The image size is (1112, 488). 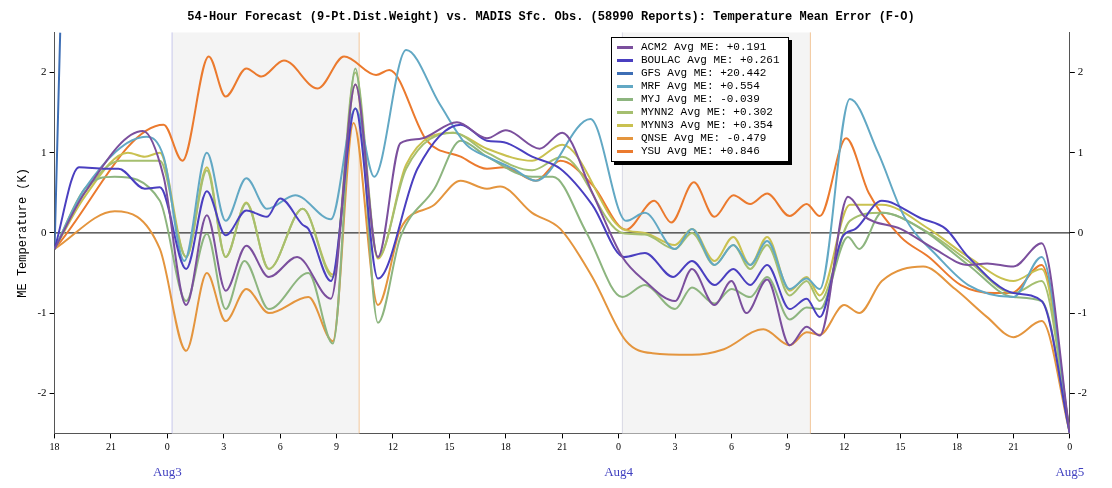 I want to click on y-tick-label: 1, so click(x=44, y=151).